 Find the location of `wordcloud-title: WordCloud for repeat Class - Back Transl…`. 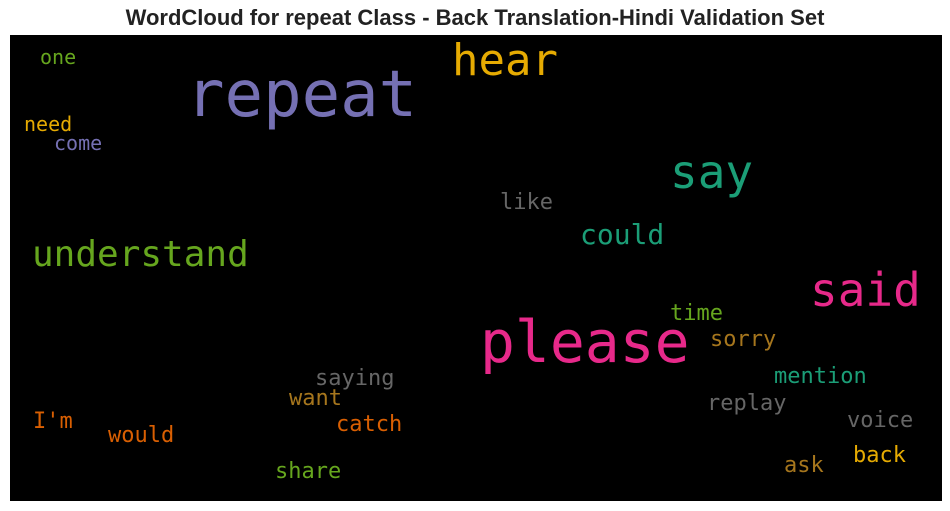

wordcloud-title: WordCloud for repeat Class - Back Transl… is located at coordinates (475, 17).